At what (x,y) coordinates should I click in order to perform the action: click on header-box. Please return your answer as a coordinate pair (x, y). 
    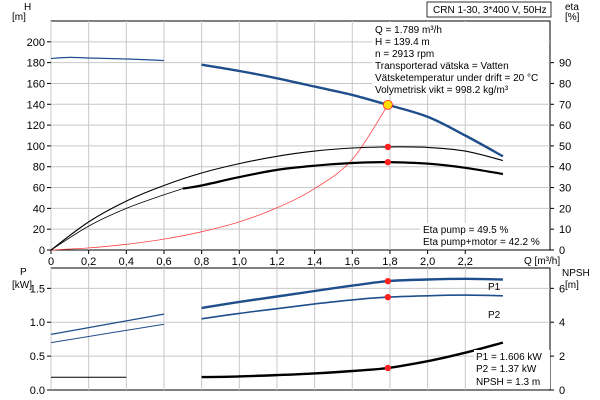
    Looking at the image, I should click on (489, 9).